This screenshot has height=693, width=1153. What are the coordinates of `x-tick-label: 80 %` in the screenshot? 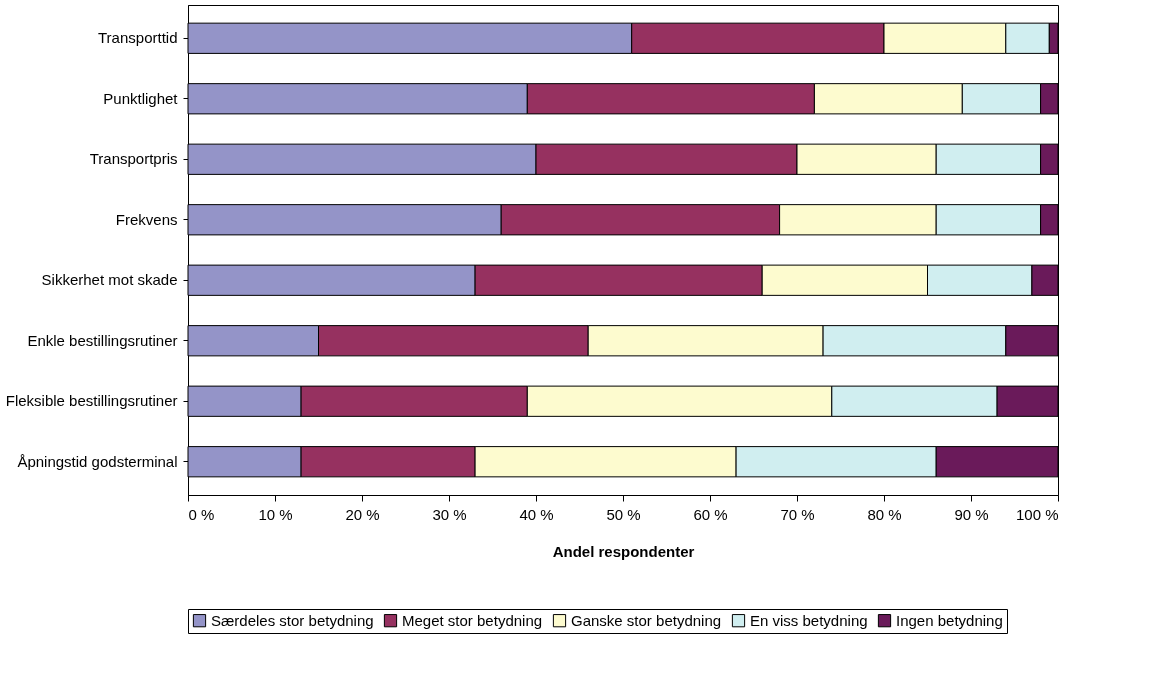 It's located at (884, 514).